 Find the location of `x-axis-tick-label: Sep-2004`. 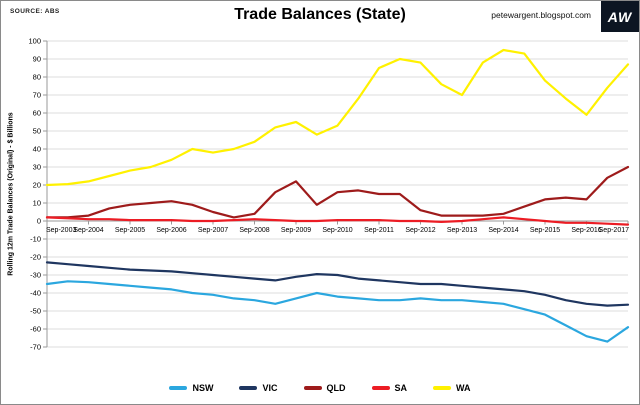

x-axis-tick-label: Sep-2004 is located at coordinates (88, 230).